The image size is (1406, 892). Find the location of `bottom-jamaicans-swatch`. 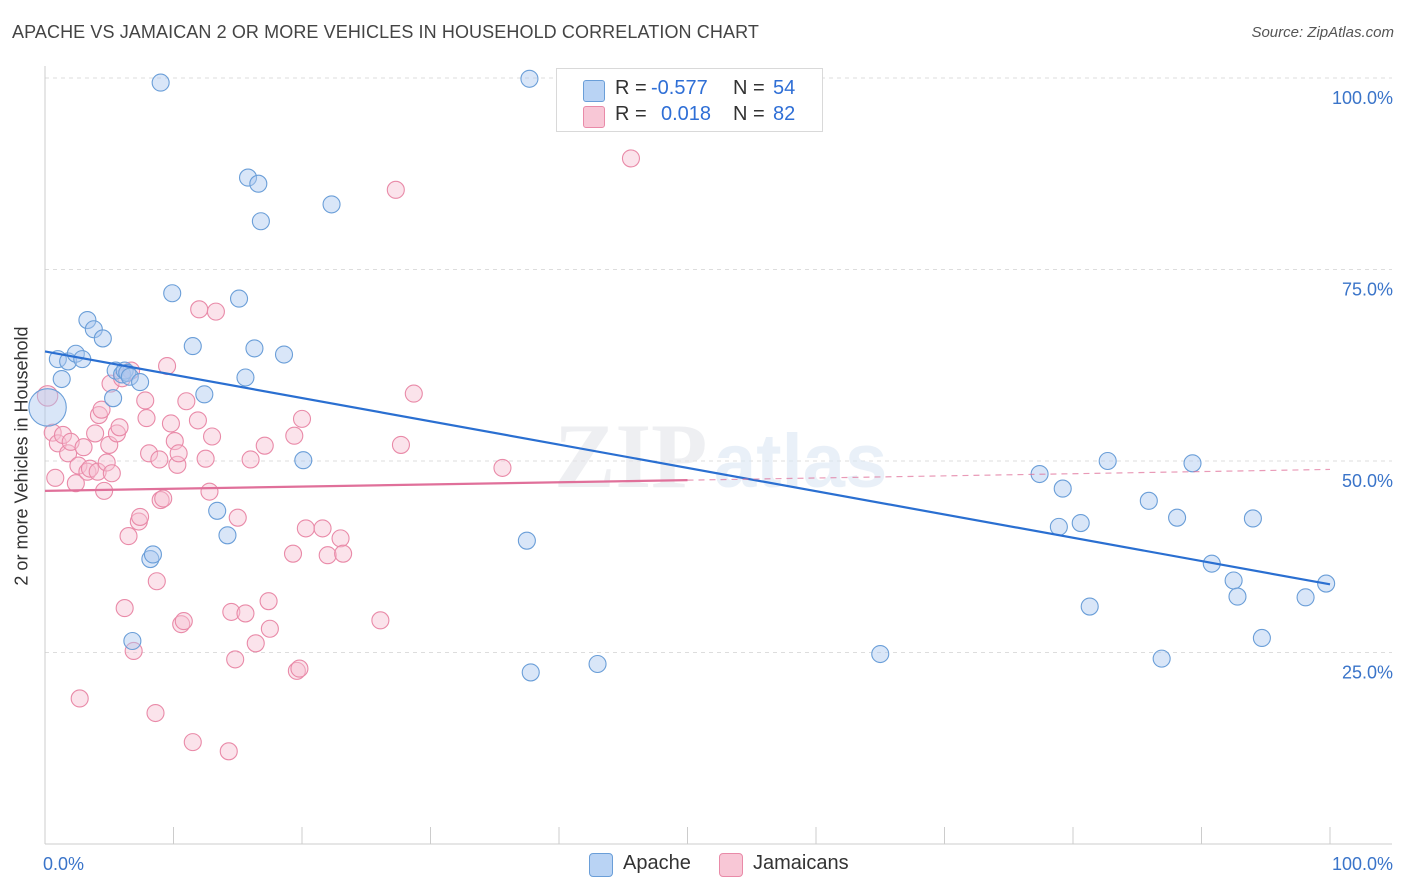

bottom-jamaicans-swatch is located at coordinates (731, 865).